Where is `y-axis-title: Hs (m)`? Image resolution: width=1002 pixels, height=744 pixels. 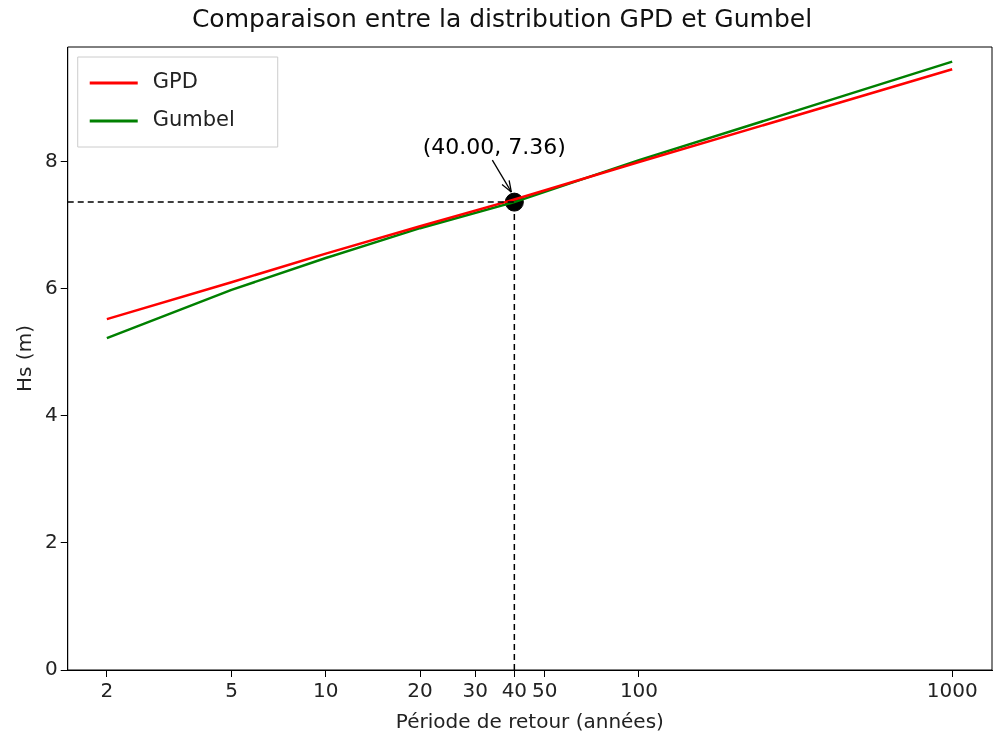
y-axis-title: Hs (m) is located at coordinates (24, 358).